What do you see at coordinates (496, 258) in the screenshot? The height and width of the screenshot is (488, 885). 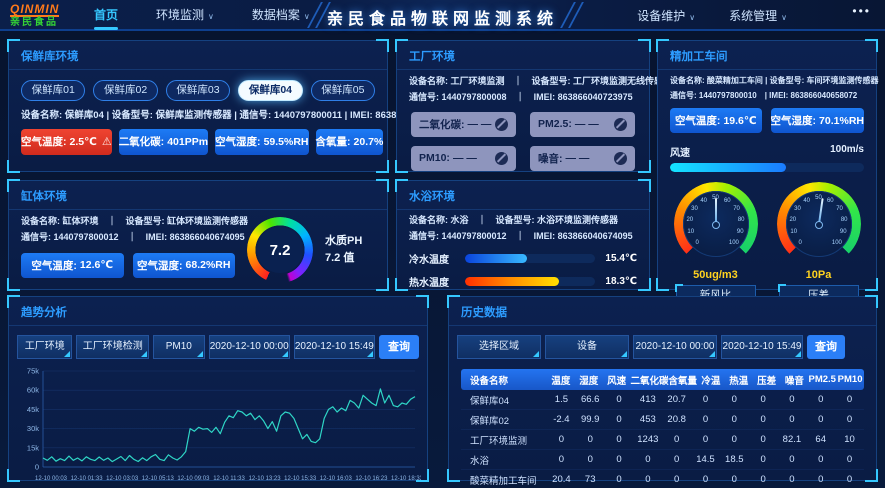 I see `cold-water-fill` at bounding box center [496, 258].